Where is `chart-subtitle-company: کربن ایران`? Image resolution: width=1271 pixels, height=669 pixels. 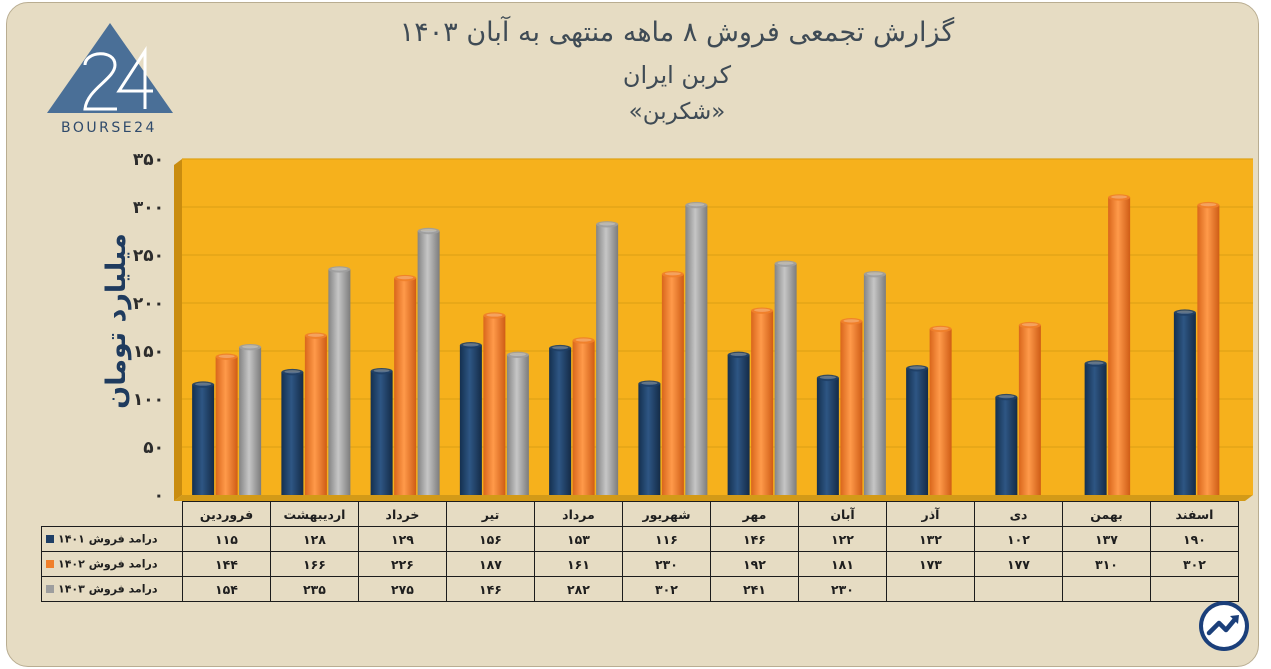
chart-subtitle-company: کربن ایران is located at coordinates (677, 75).